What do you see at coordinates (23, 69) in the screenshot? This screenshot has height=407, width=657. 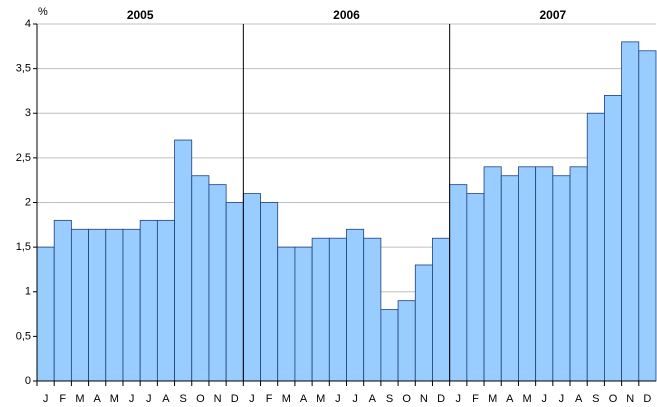 I see `y-tick-label: 3,5` at bounding box center [23, 69].